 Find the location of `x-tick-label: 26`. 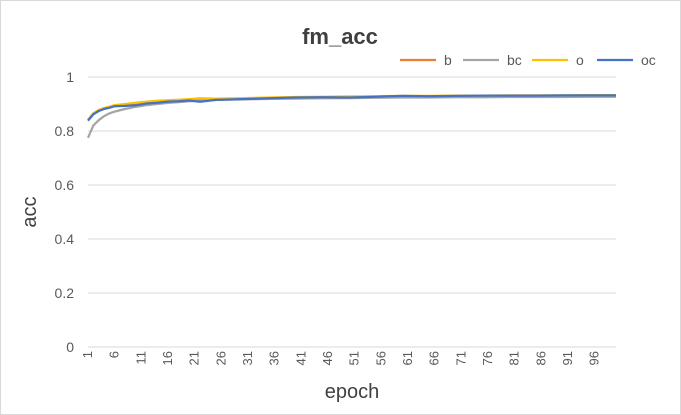

x-tick-label: 26 is located at coordinates (220, 358).